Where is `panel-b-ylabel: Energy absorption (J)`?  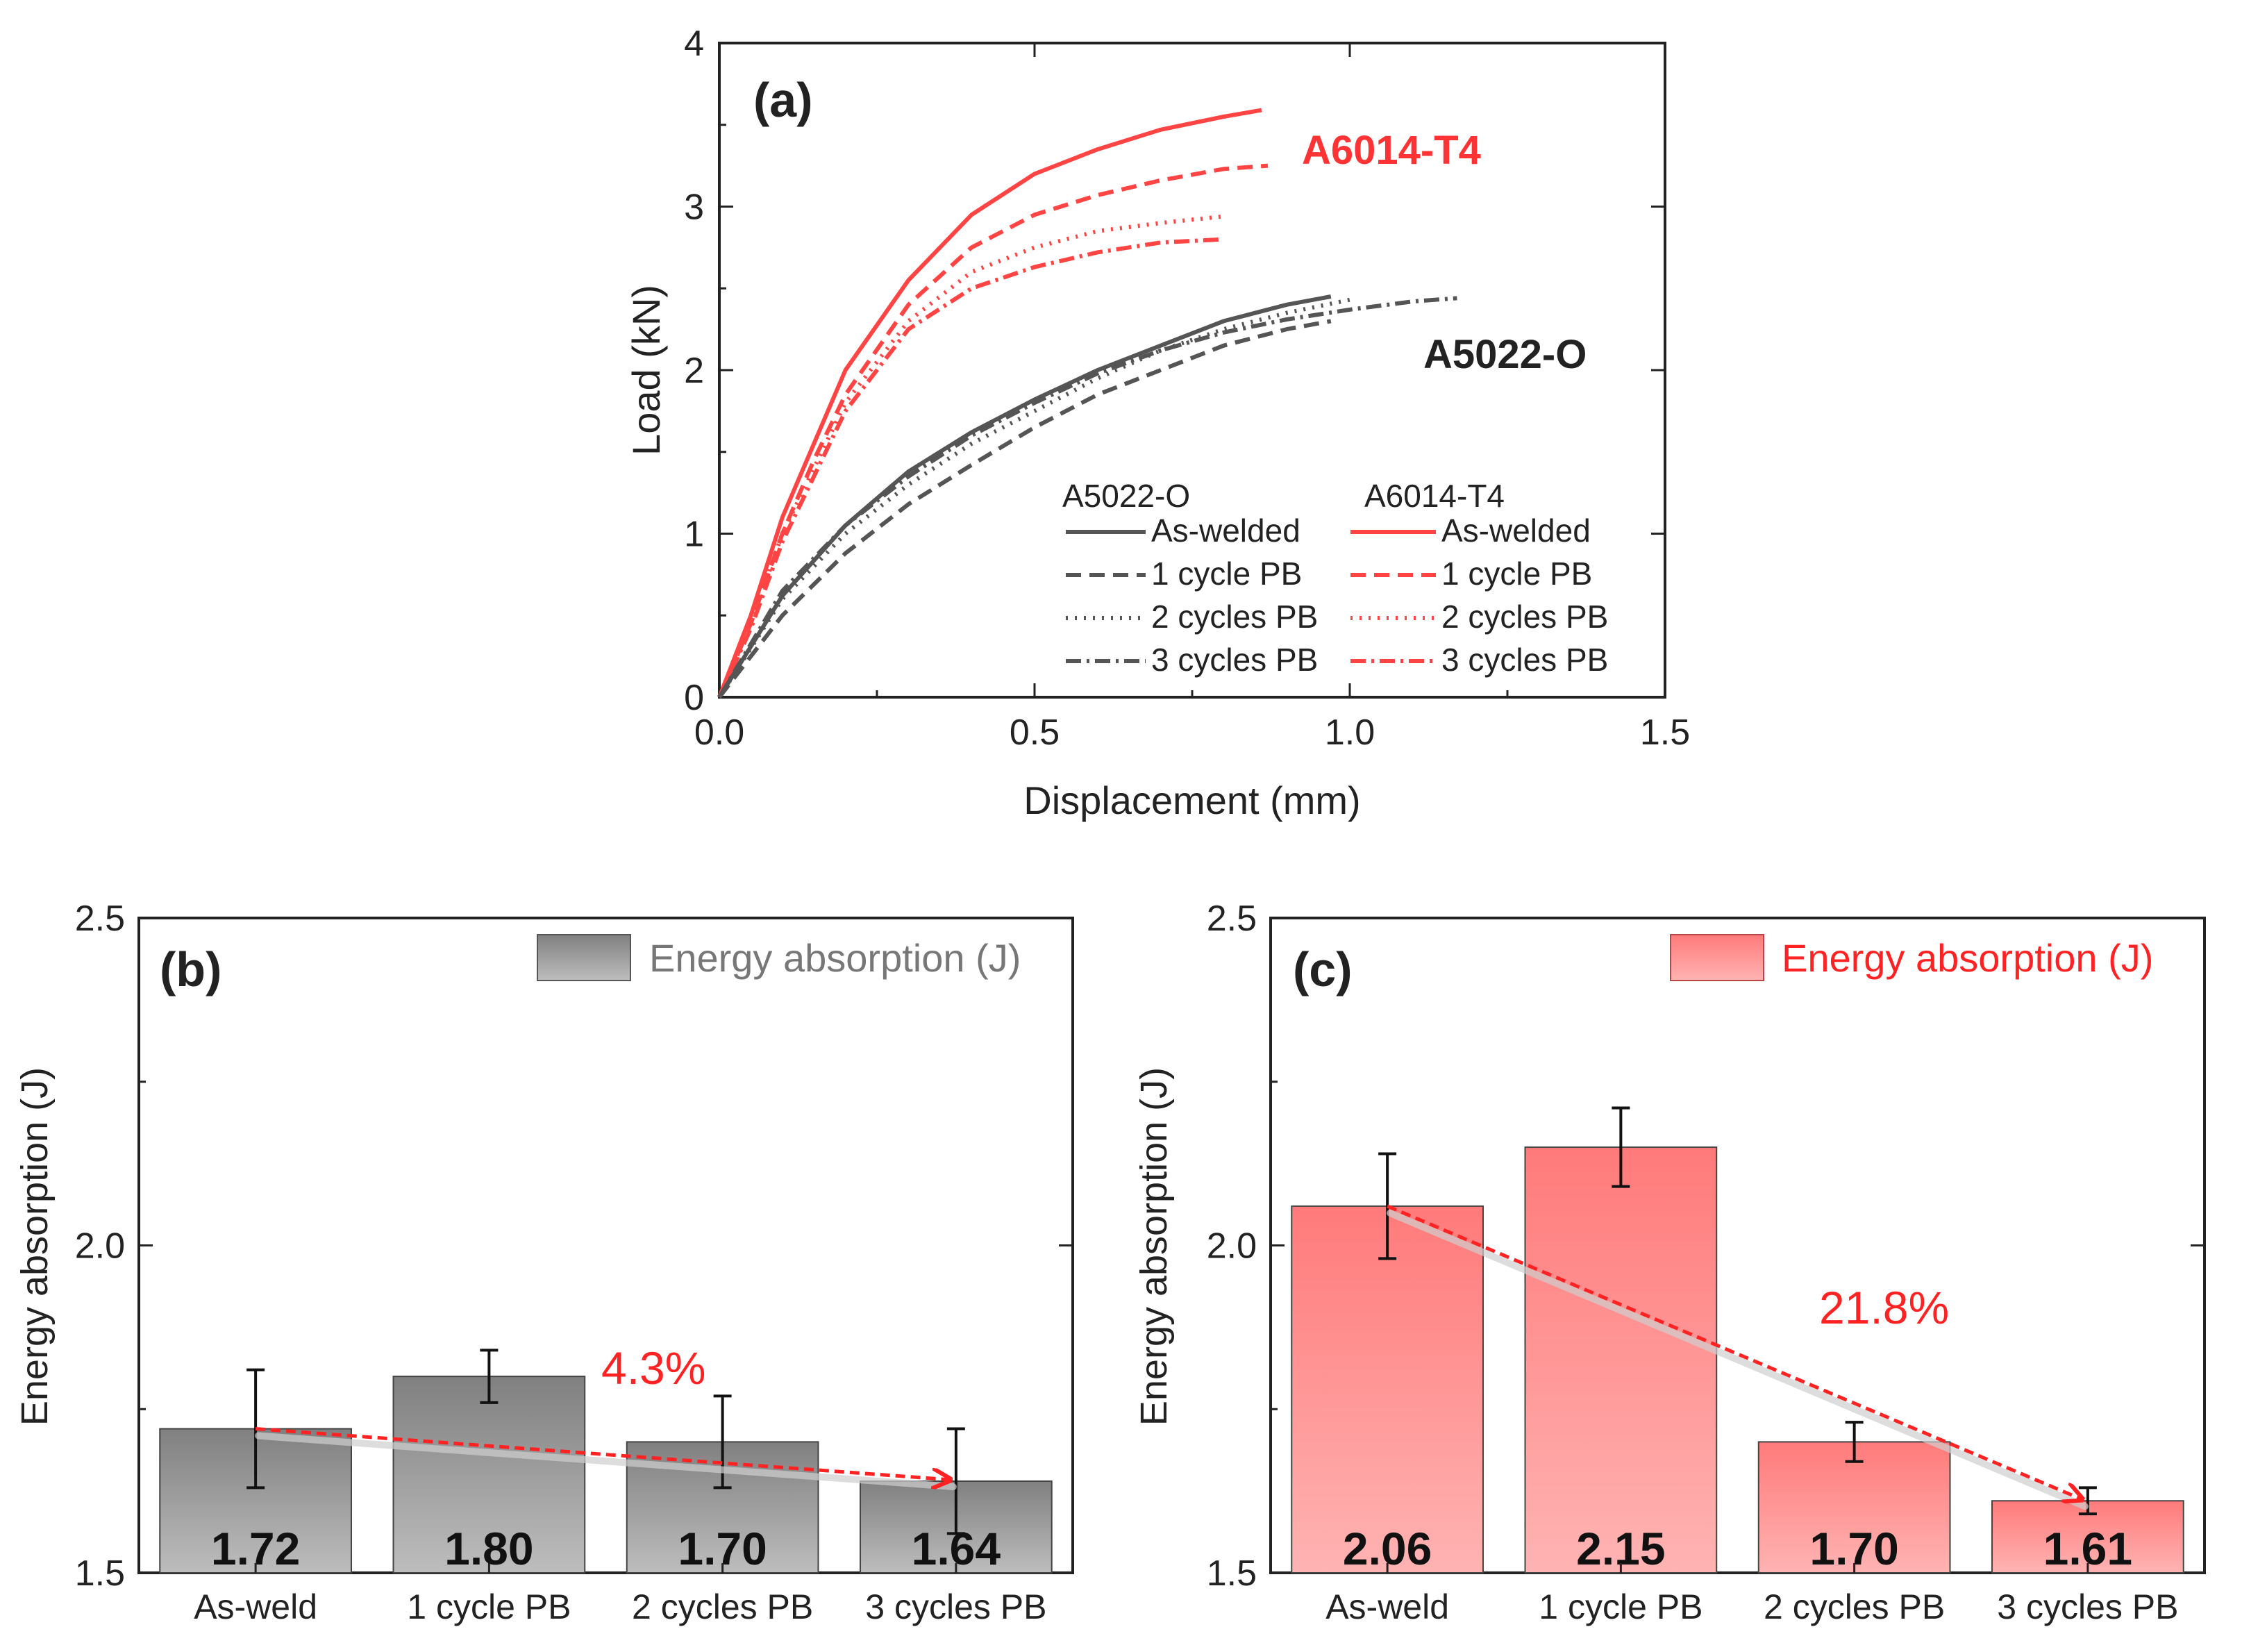
panel-b-ylabel: Energy absorption (J) is located at coordinates (35, 1246).